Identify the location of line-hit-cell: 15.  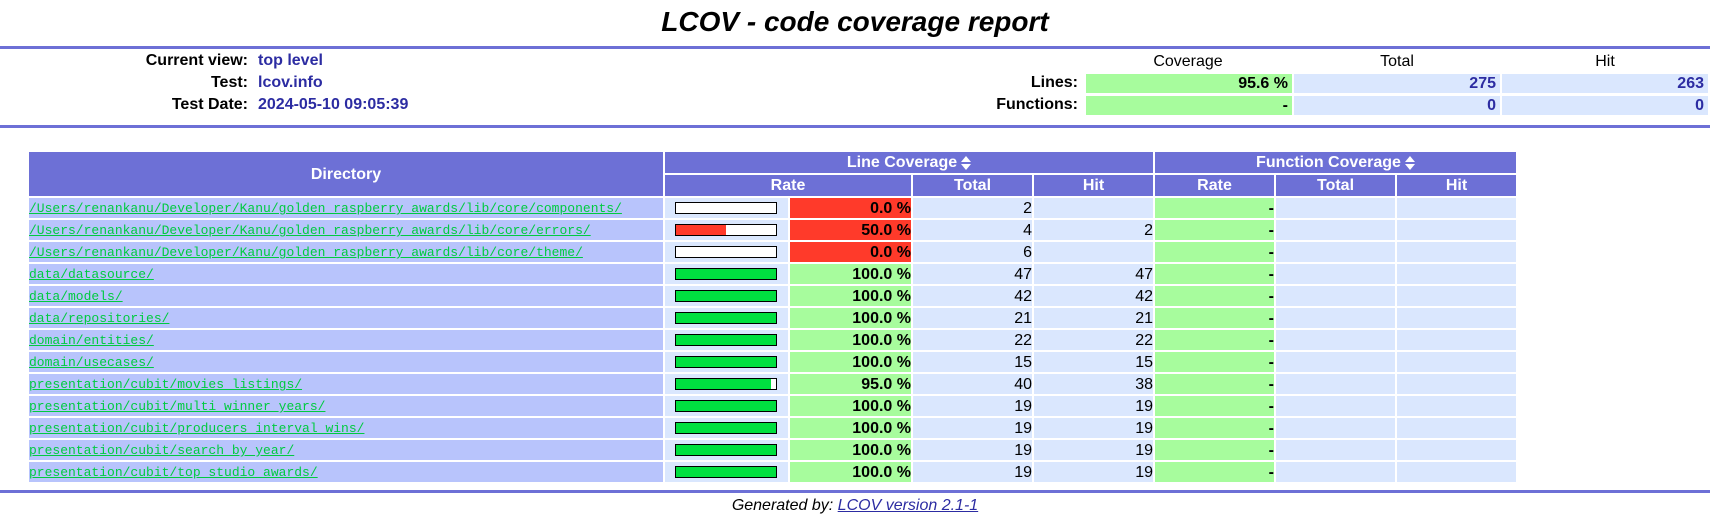
(1093, 362).